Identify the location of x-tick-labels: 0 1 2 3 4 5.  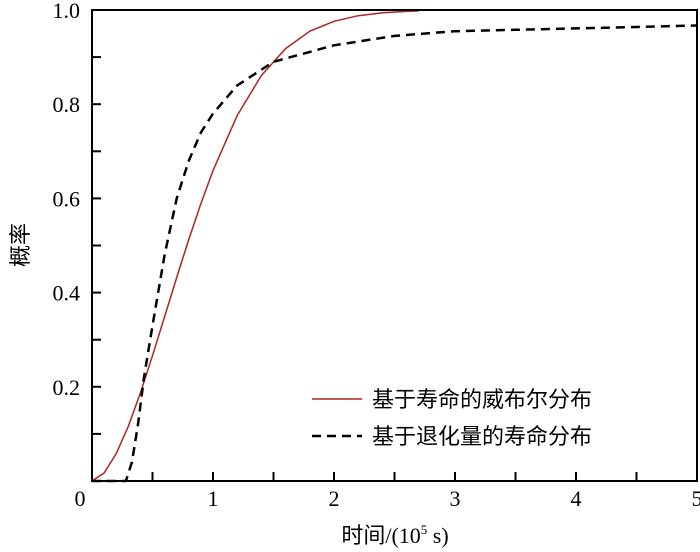
(387, 498).